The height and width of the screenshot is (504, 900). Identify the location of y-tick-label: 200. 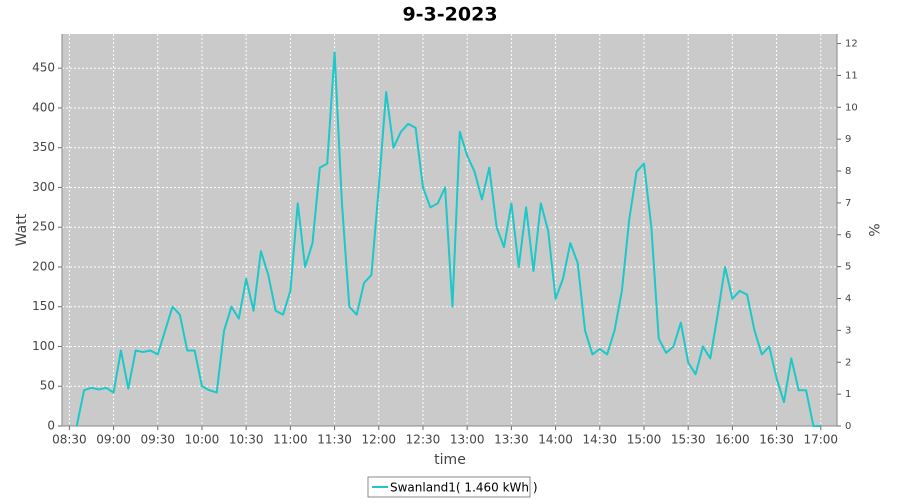
(43, 266).